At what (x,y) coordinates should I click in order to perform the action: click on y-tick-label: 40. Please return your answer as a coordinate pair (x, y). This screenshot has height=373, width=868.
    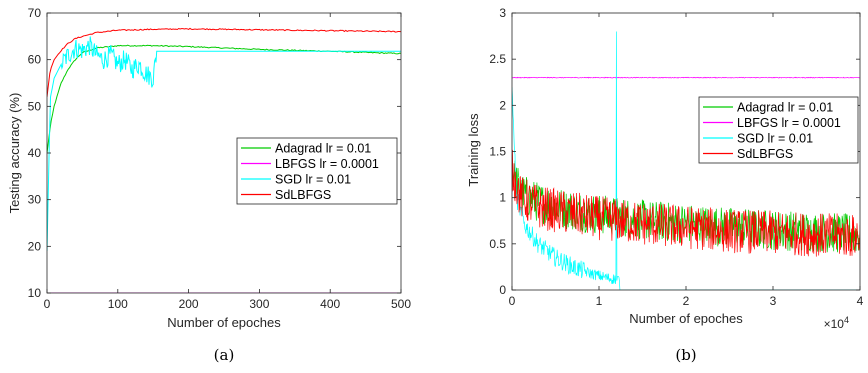
    Looking at the image, I should click on (35, 153).